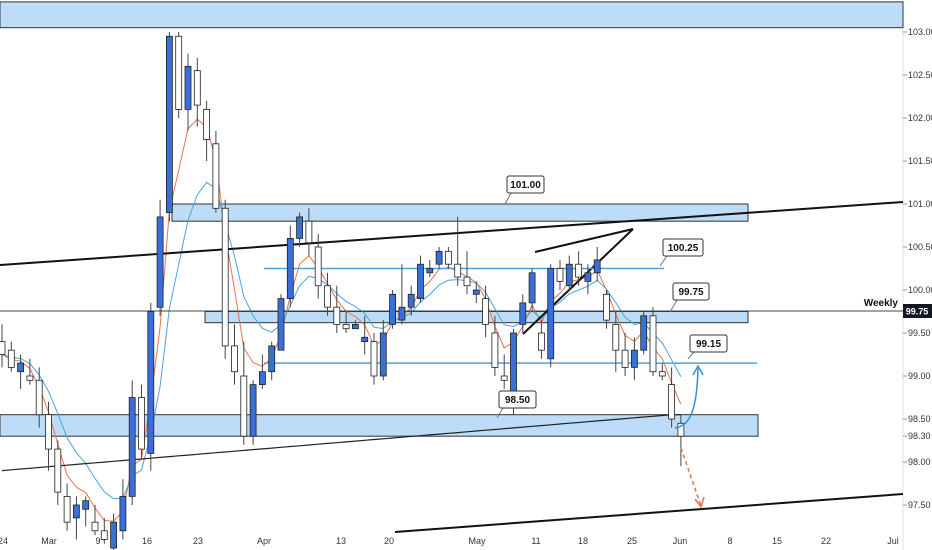 The width and height of the screenshot is (932, 550). What do you see at coordinates (147, 541) in the screenshot?
I see `x-tick-label: 16` at bounding box center [147, 541].